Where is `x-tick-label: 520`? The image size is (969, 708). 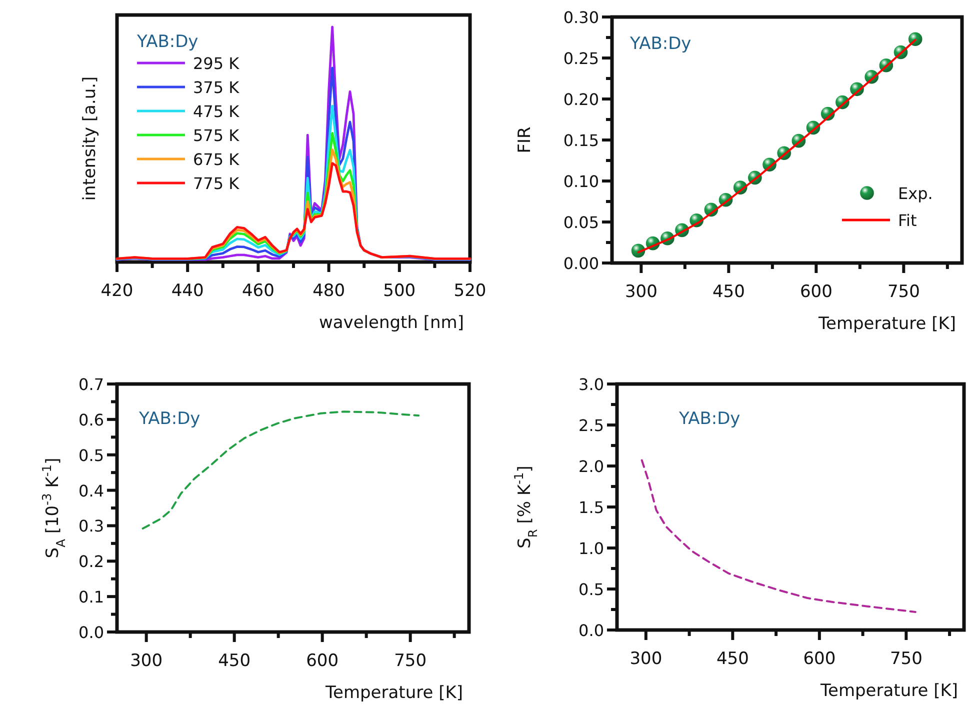
x-tick-label: 520 is located at coordinates (470, 291).